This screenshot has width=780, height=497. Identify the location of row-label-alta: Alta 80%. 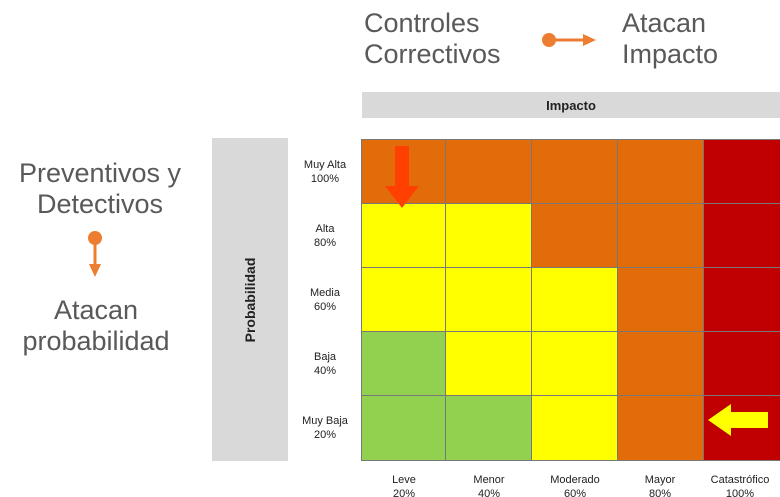
(325, 236).